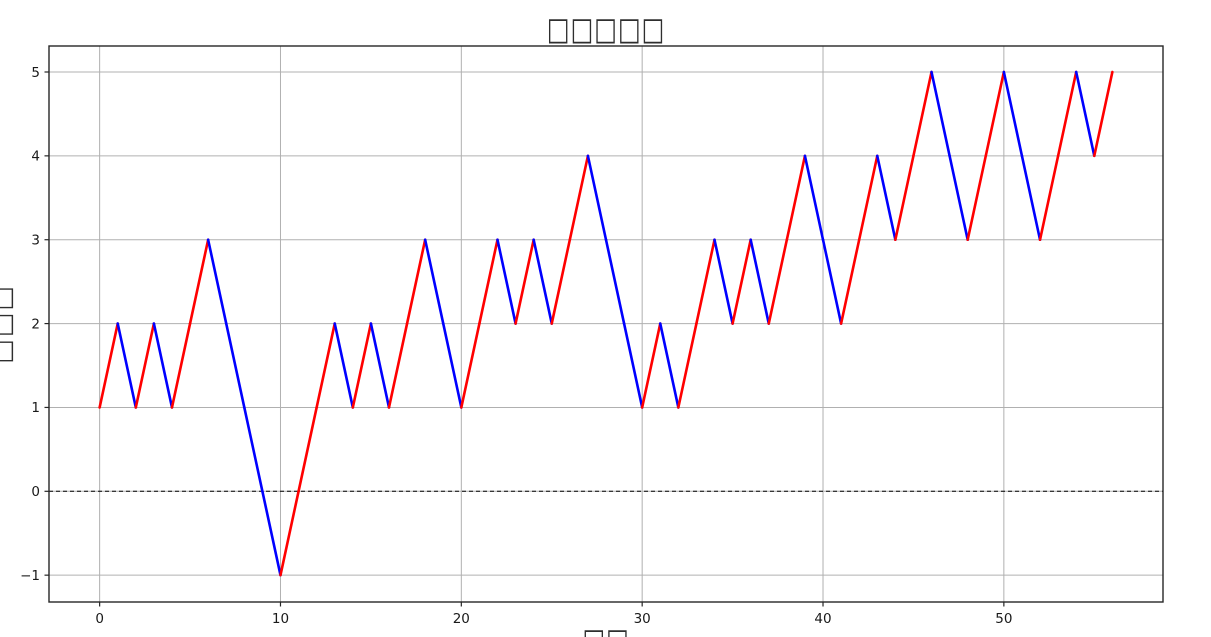  Describe the element at coordinates (35, 73) in the screenshot. I see `y-tick-label: 5` at that location.